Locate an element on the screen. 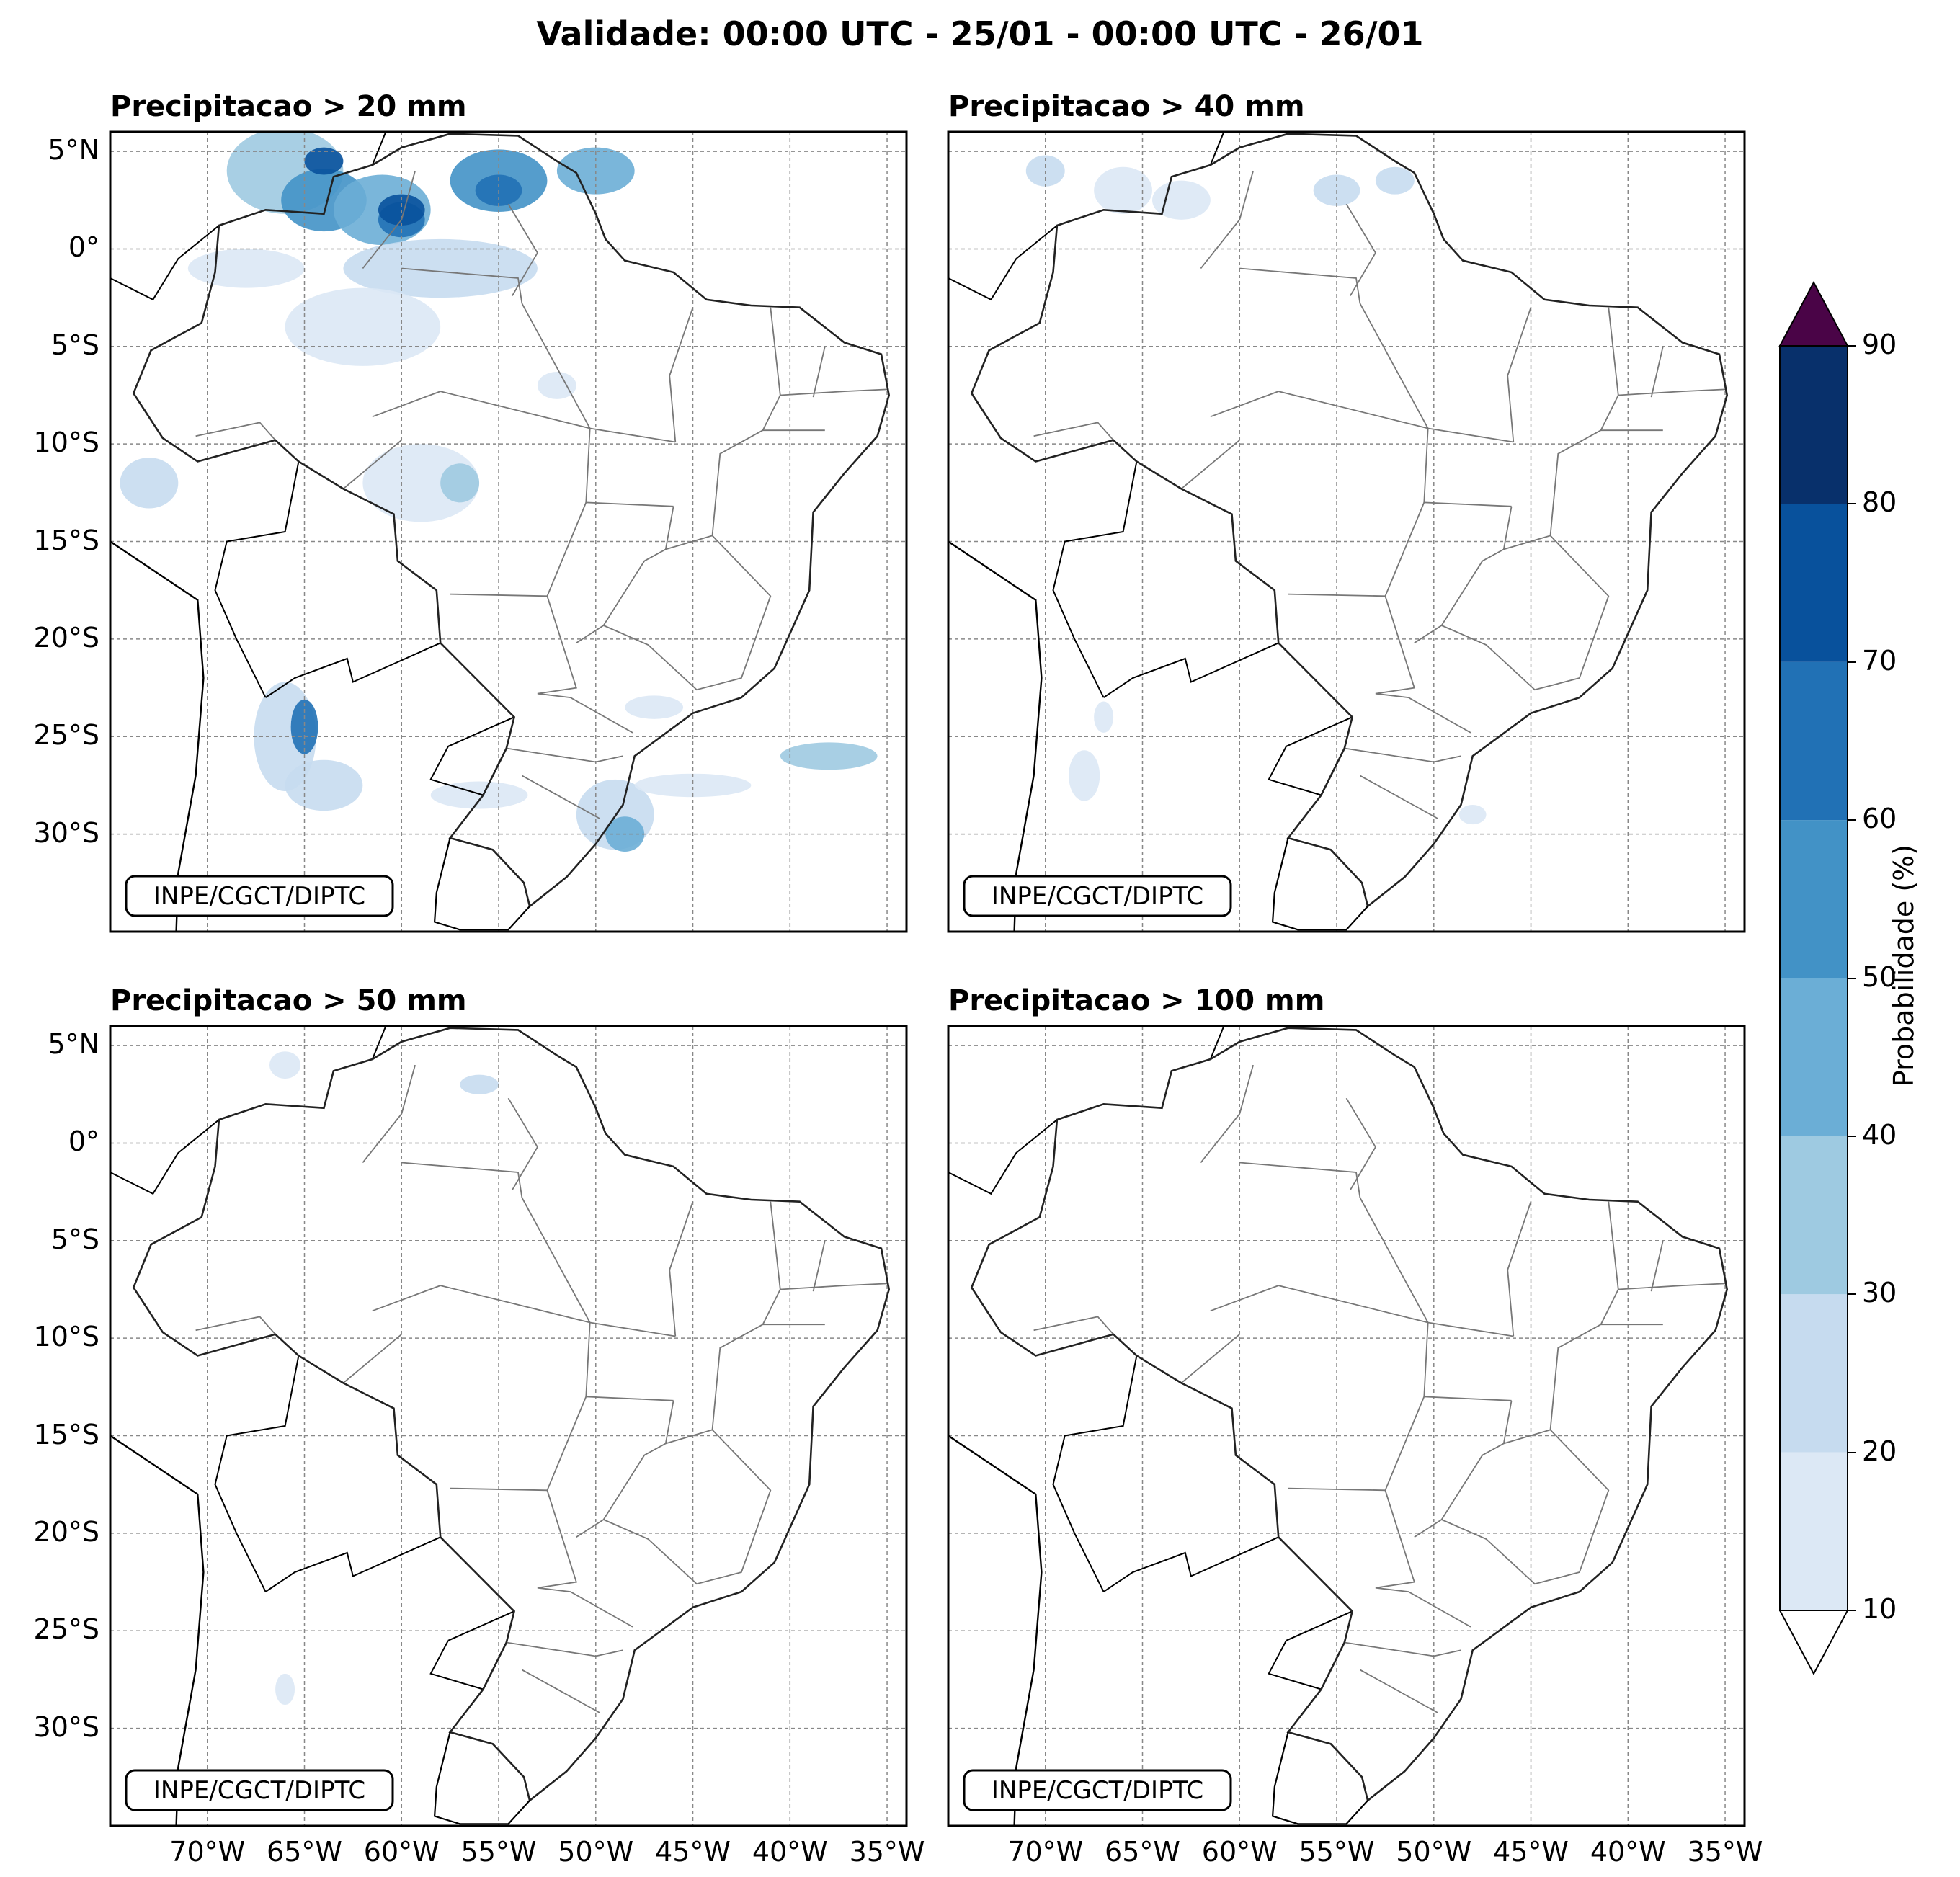 Image resolution: width=1960 pixels, height=1877 pixels. lon-tick-label: 70°W is located at coordinates (1045, 1852).